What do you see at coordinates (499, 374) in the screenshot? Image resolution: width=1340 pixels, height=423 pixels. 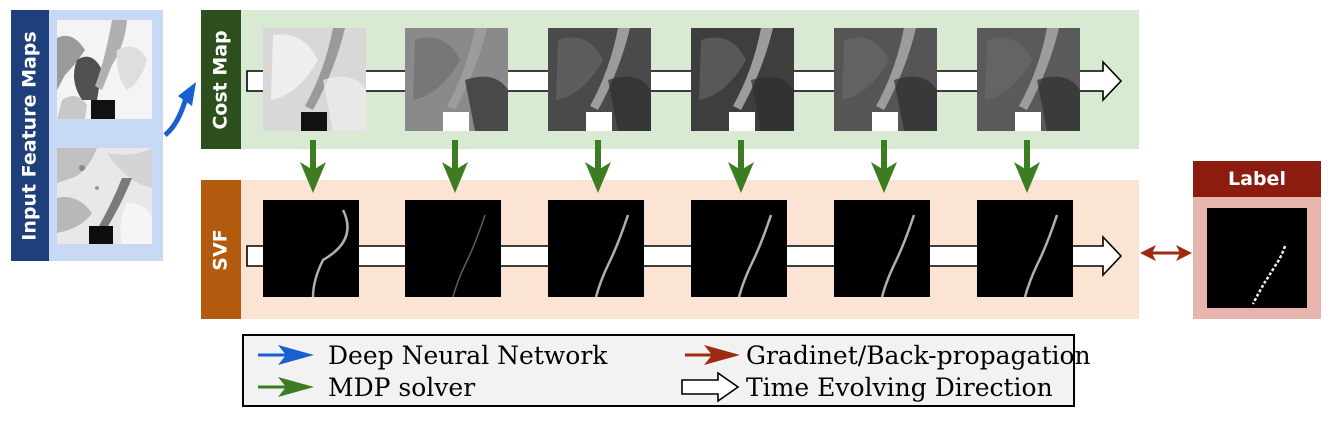 I see `legend-icons` at bounding box center [499, 374].